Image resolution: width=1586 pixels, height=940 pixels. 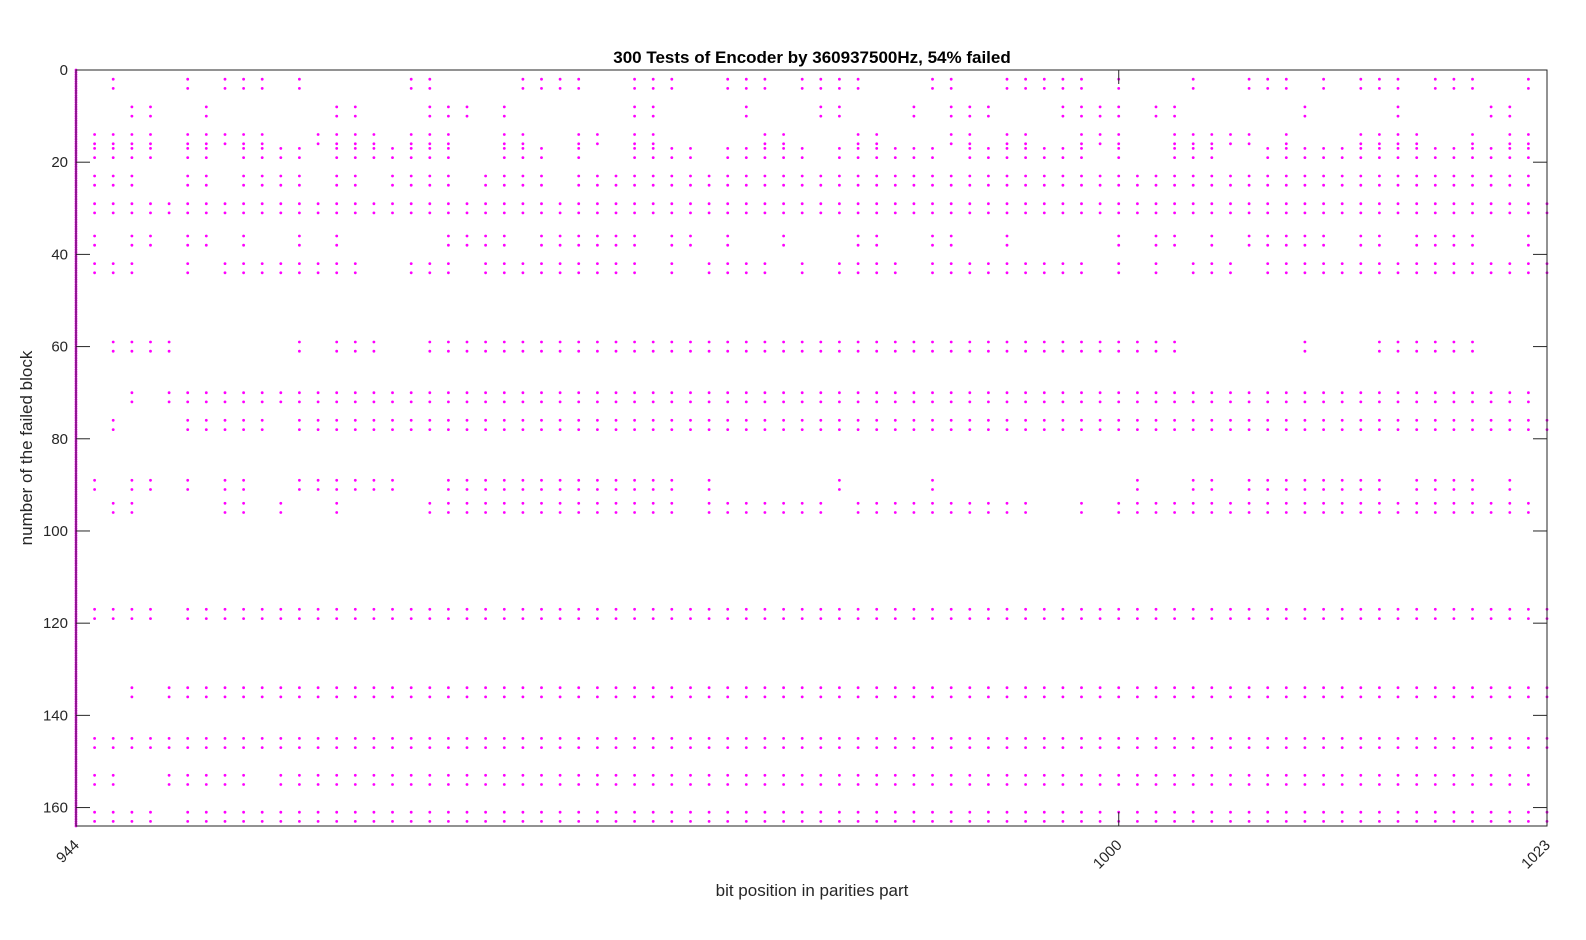 I want to click on y-tick-label: 160, so click(x=55, y=808).